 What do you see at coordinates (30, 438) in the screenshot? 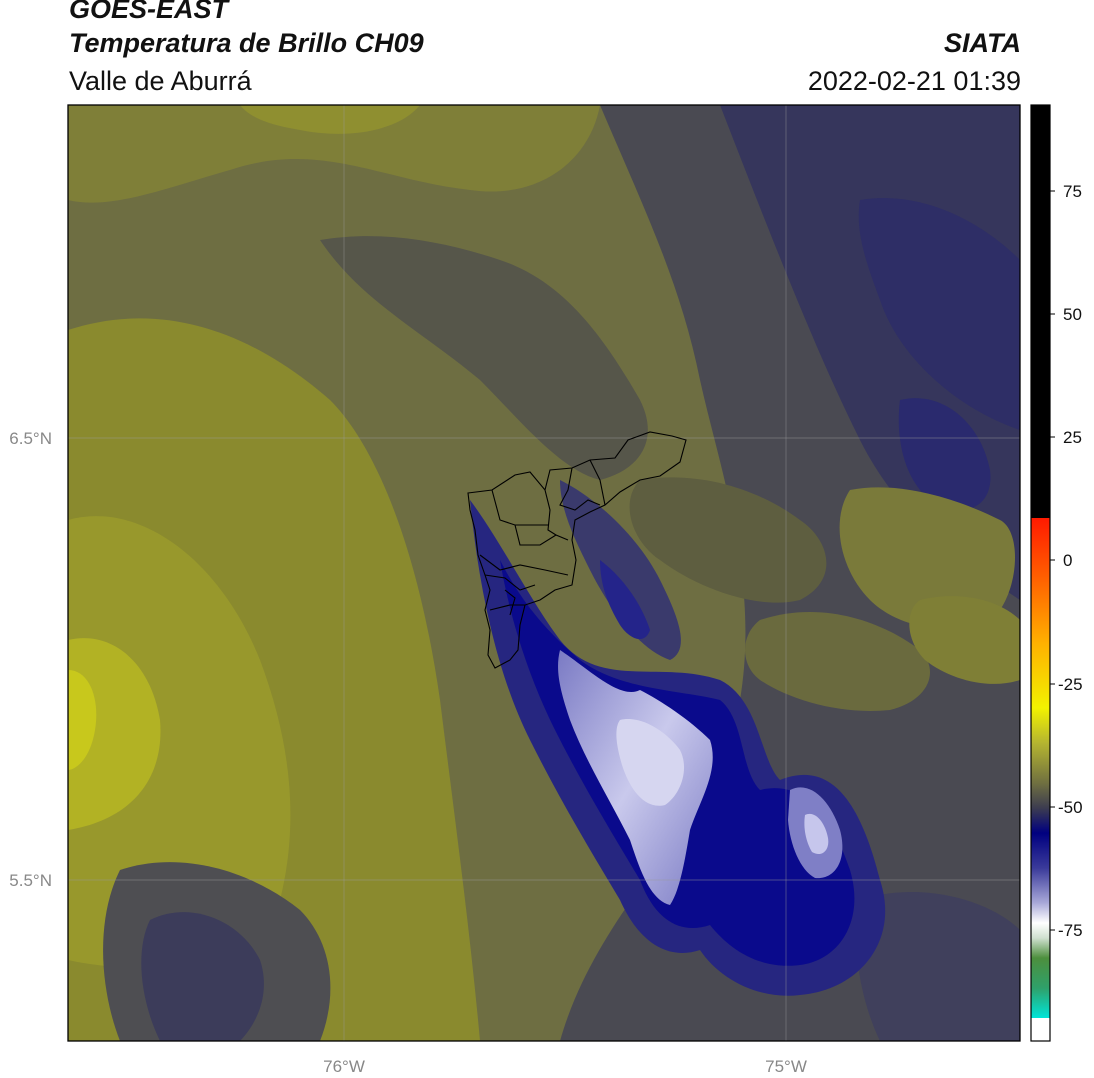
I see `lat-label-6-5: 6.5°N` at bounding box center [30, 438].